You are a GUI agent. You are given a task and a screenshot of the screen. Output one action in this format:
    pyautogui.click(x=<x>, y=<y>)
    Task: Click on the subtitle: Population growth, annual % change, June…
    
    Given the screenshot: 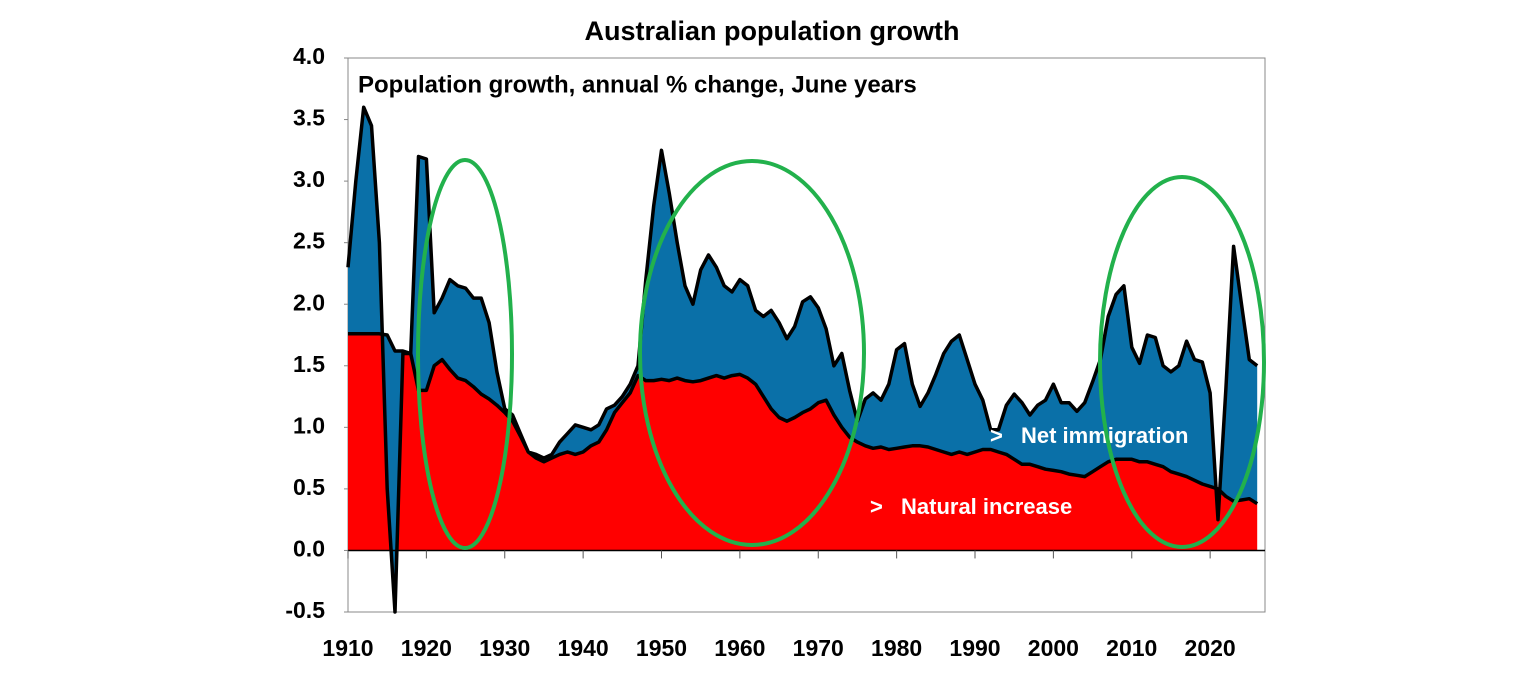 What is the action you would take?
    pyautogui.click(x=637, y=84)
    